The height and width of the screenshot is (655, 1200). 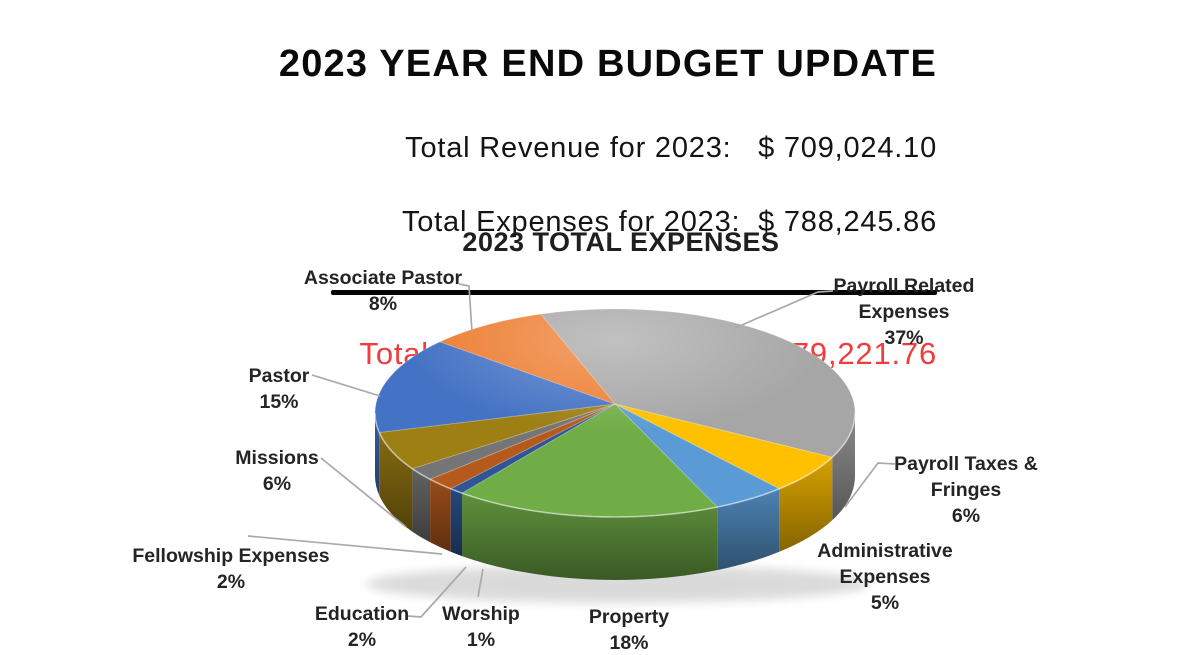 I want to click on label-associate-pastor: Associate Pastor, so click(x=383, y=278).